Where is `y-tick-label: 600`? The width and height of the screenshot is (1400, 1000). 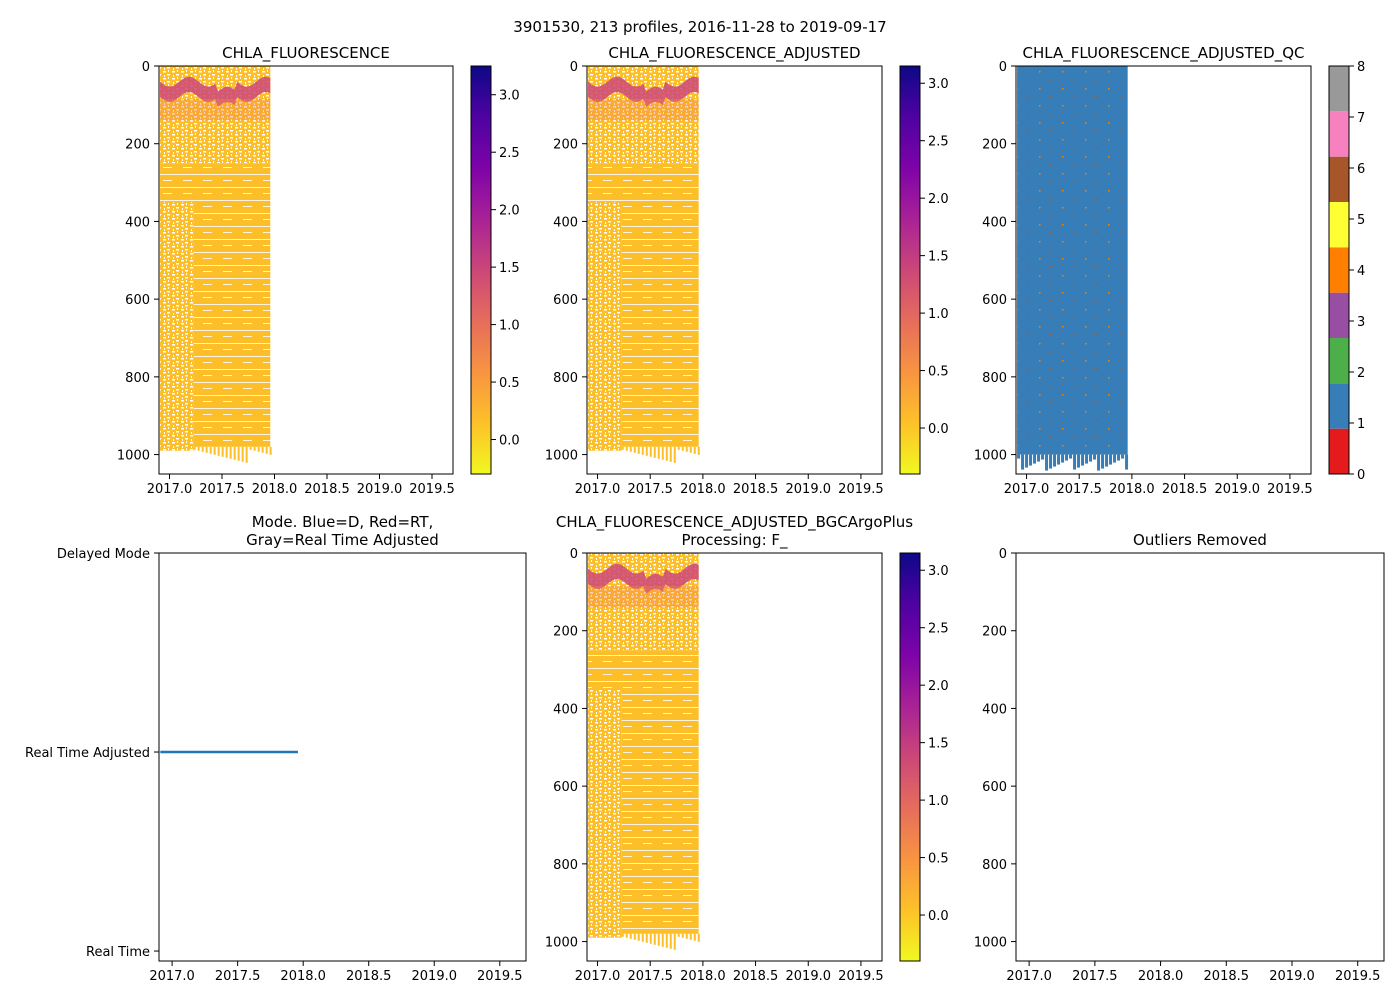
y-tick-label: 600 is located at coordinates (137, 300).